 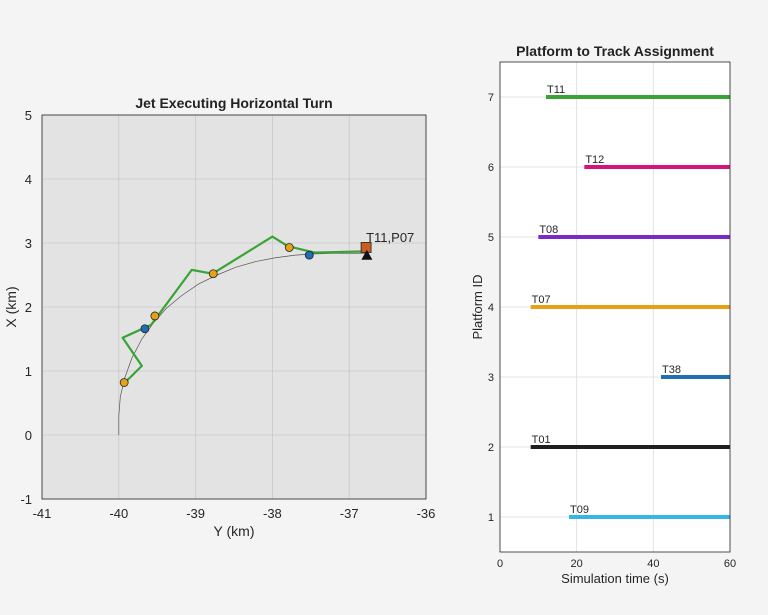 What do you see at coordinates (195, 513) in the screenshot?
I see `turn-x-tick-label: -39` at bounding box center [195, 513].